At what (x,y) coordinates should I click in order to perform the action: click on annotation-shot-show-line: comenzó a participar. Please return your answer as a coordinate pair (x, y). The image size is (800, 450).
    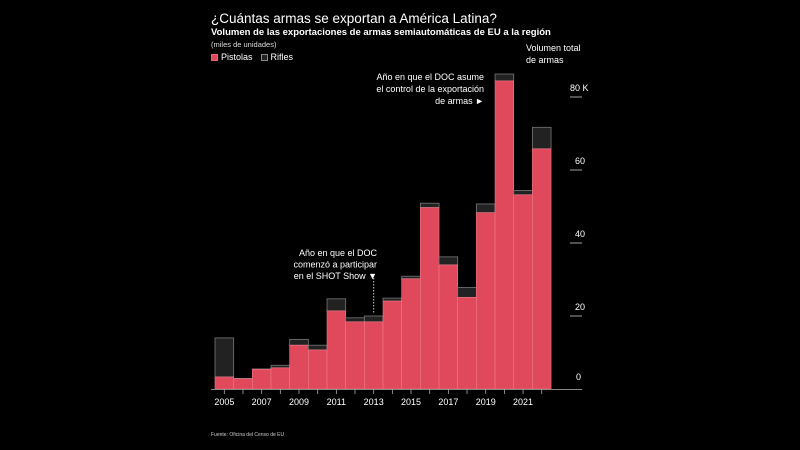
    Looking at the image, I should click on (335, 265).